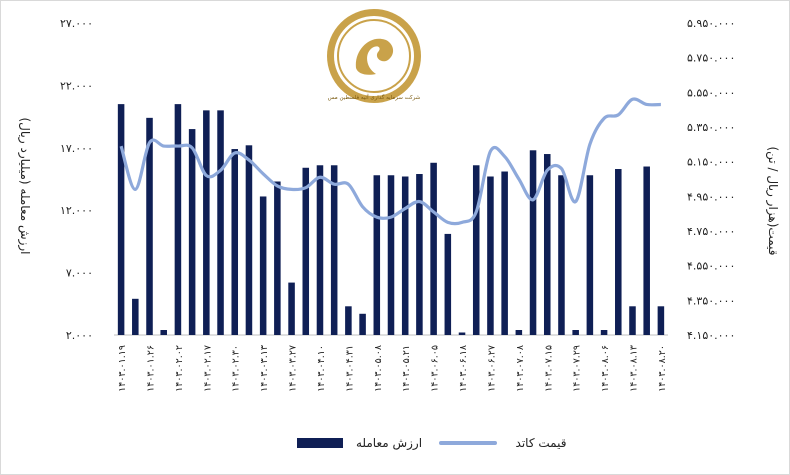 The width and height of the screenshot is (790, 475). I want to click on x-axis-tick-label: ۱۴۰۳.۰۳.۱۳, so click(264, 368).